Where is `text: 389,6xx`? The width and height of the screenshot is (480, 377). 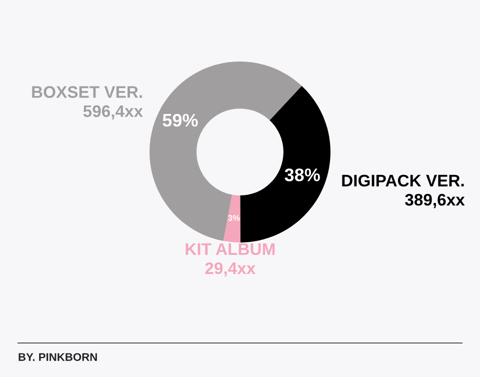
text: 389,6xx is located at coordinates (435, 201).